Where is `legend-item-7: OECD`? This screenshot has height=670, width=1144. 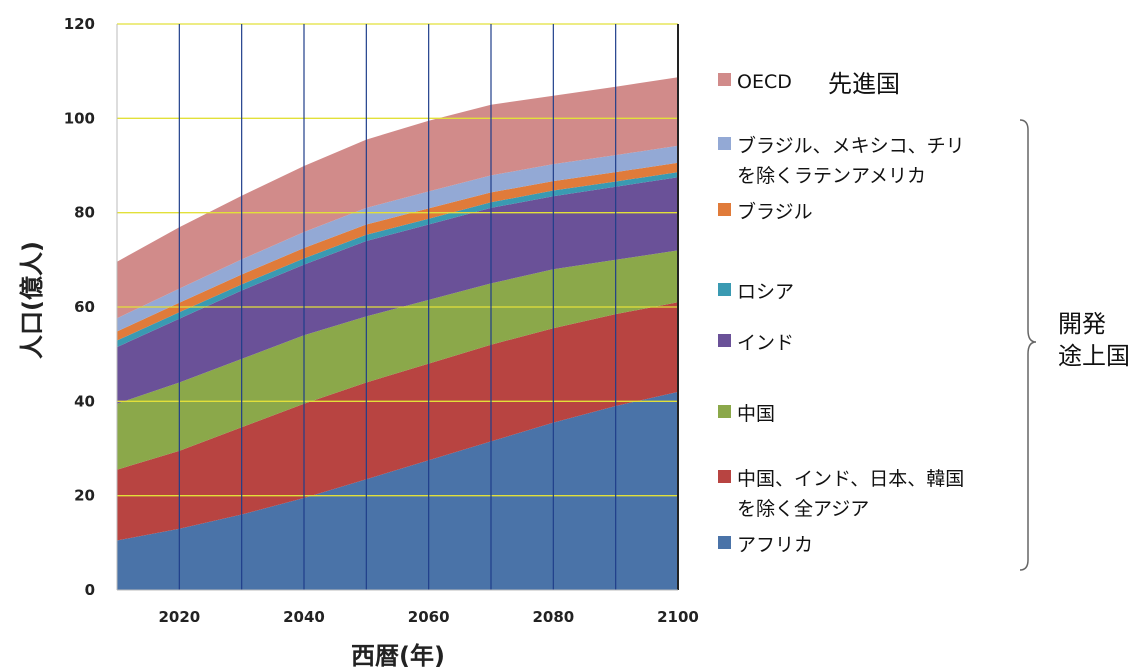 legend-item-7: OECD is located at coordinates (755, 82).